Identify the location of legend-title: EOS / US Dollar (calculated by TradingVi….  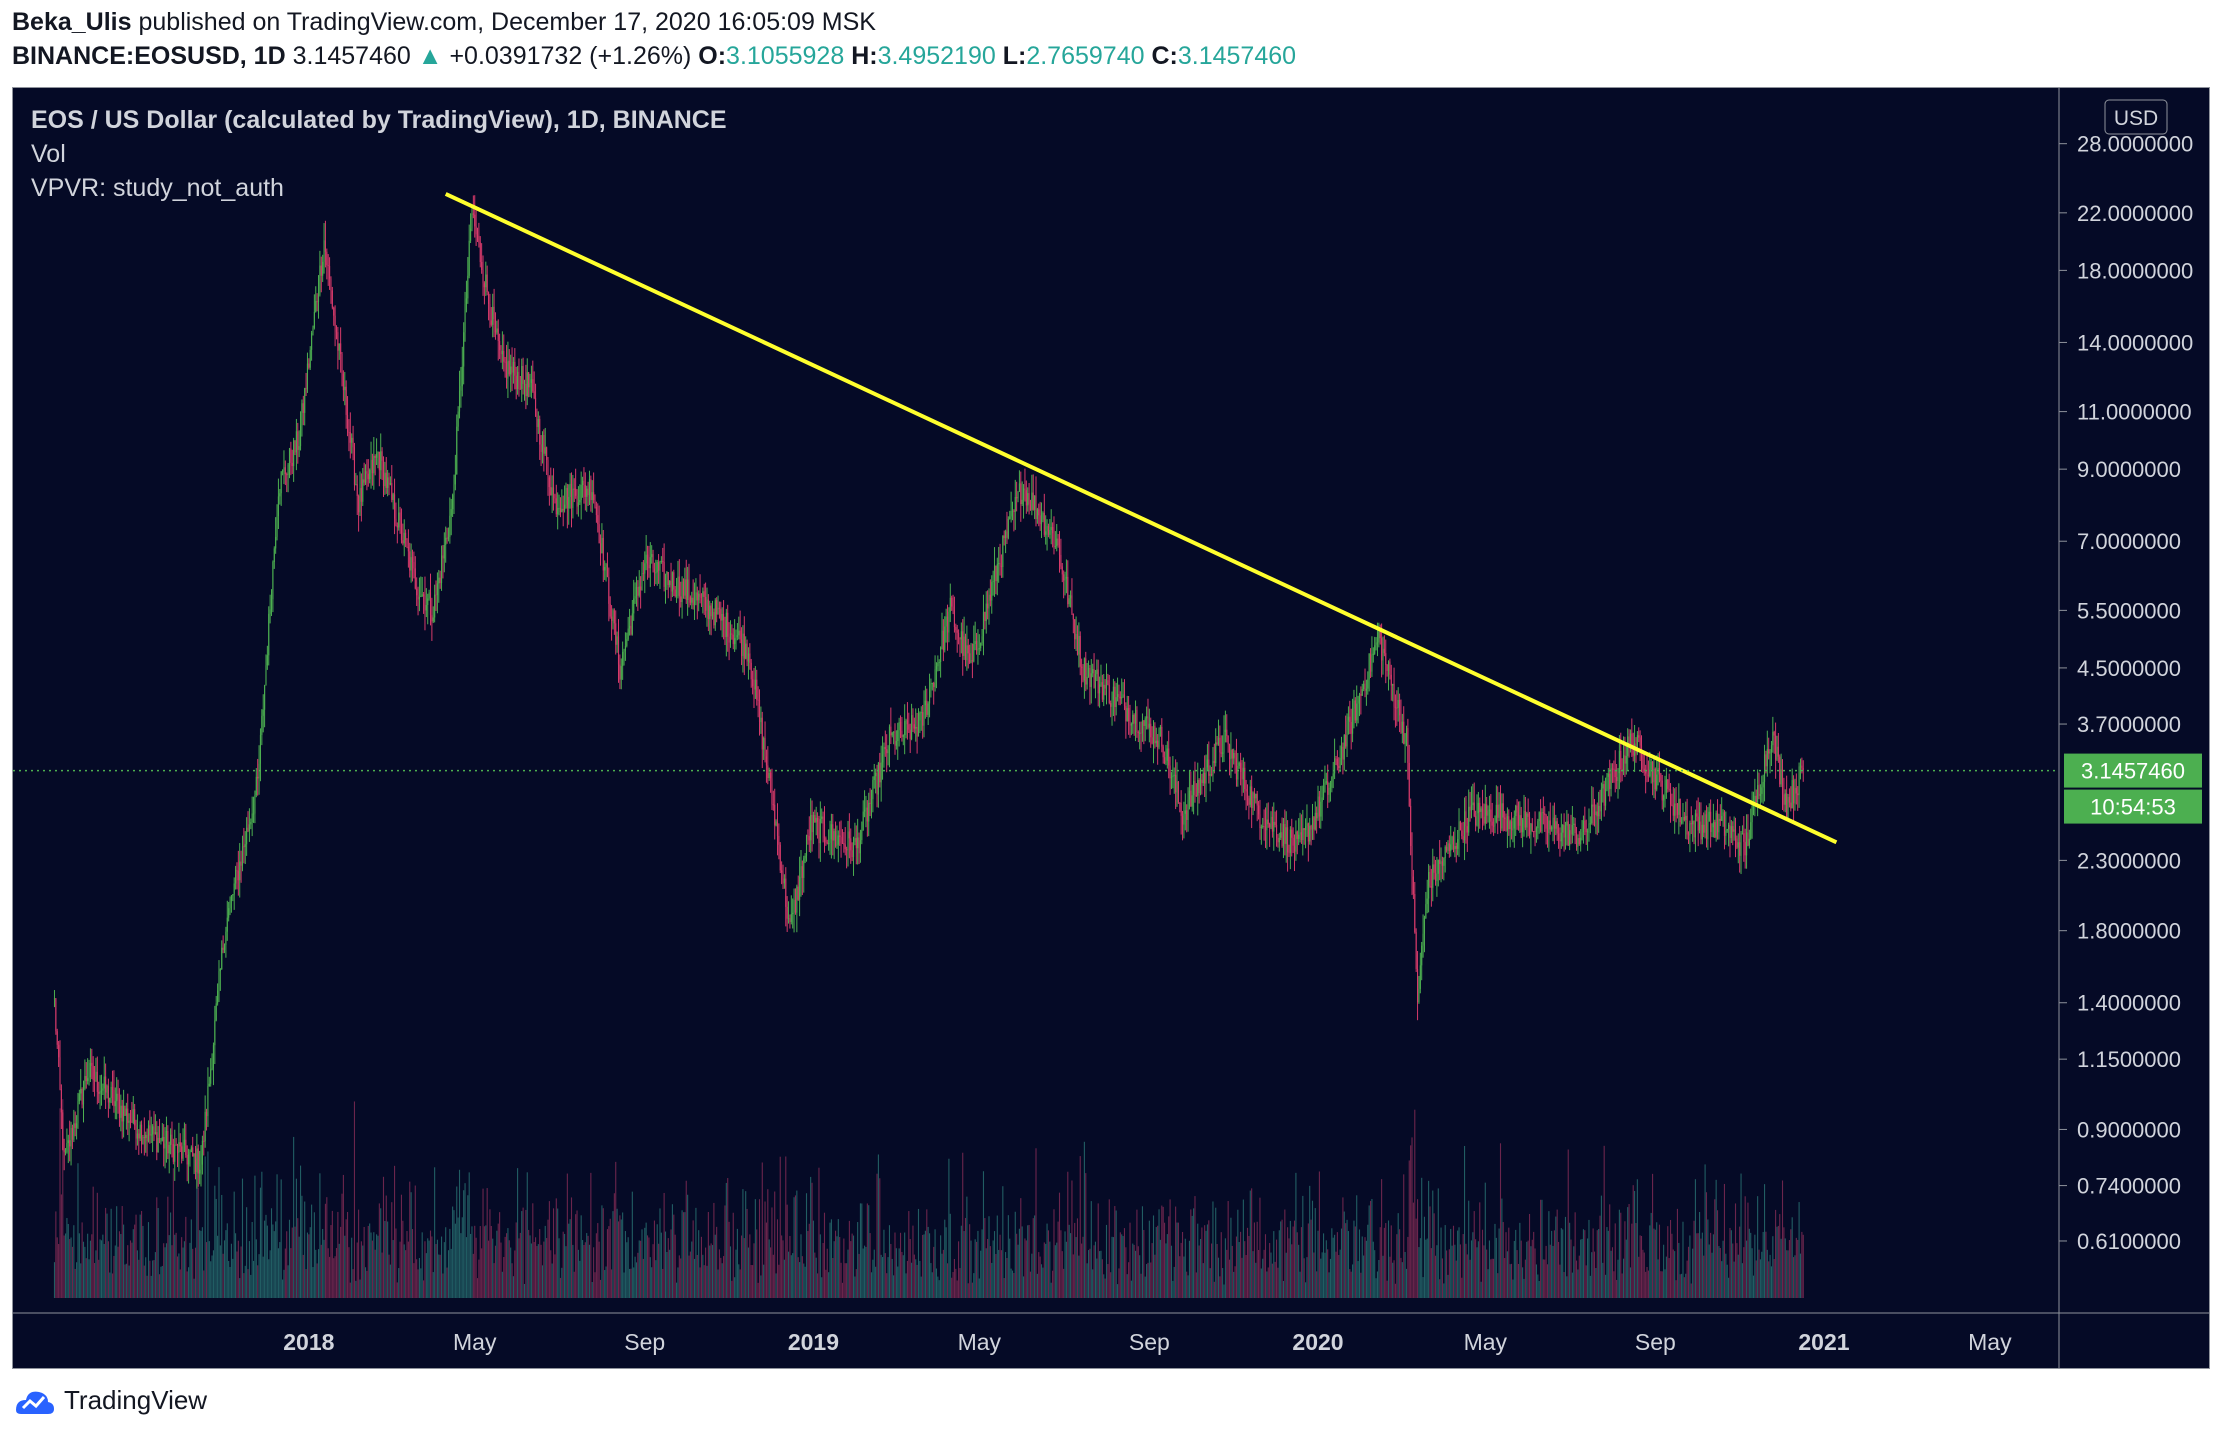
(379, 120).